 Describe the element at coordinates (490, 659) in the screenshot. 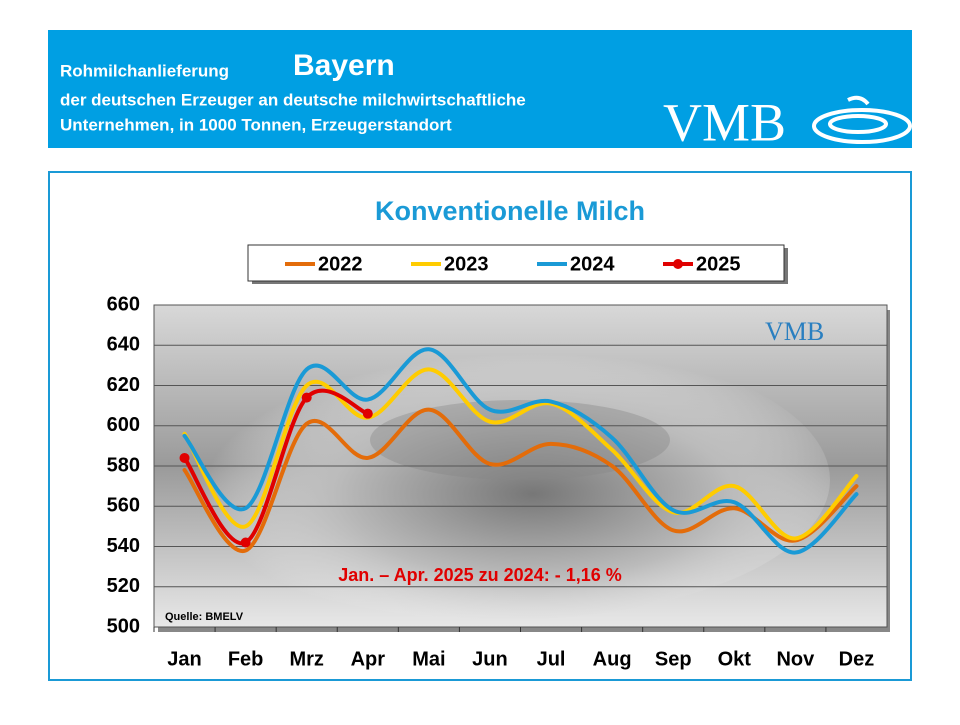

I see `x-tick-label: Jun` at that location.